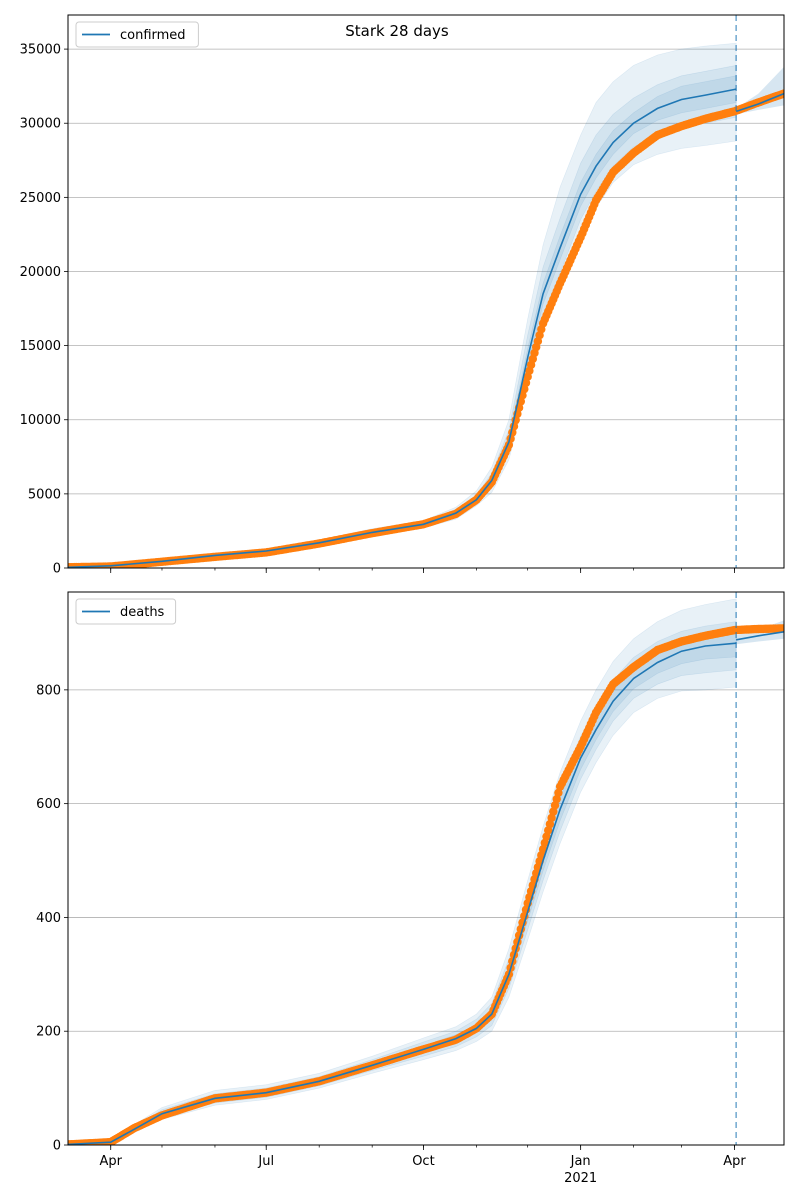 The width and height of the screenshot is (800, 1200). What do you see at coordinates (48, 918) in the screenshot?
I see `y-tick-label: 400` at bounding box center [48, 918].